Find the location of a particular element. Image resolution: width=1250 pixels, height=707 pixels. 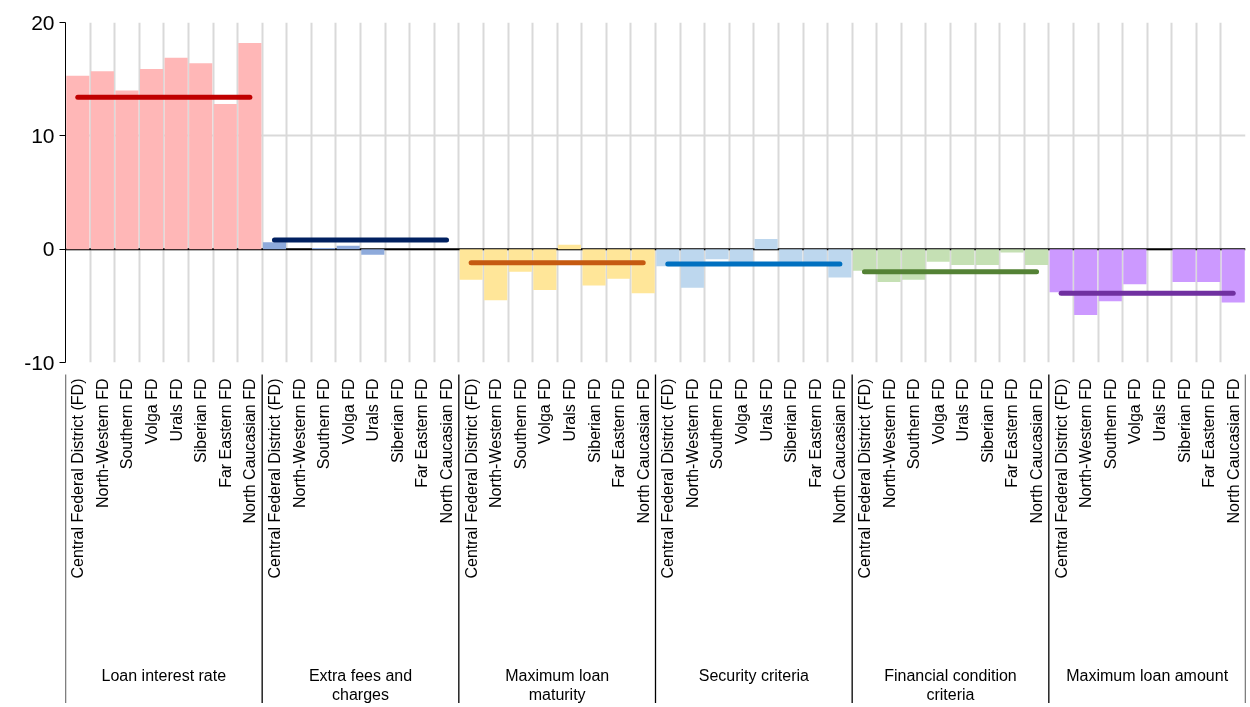

y-tick-label: 10 is located at coordinates (43, 135).